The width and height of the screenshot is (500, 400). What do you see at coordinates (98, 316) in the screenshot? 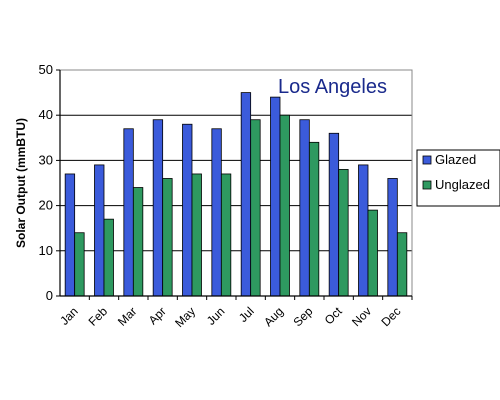
I see `x-tick-label: Feb` at bounding box center [98, 316].